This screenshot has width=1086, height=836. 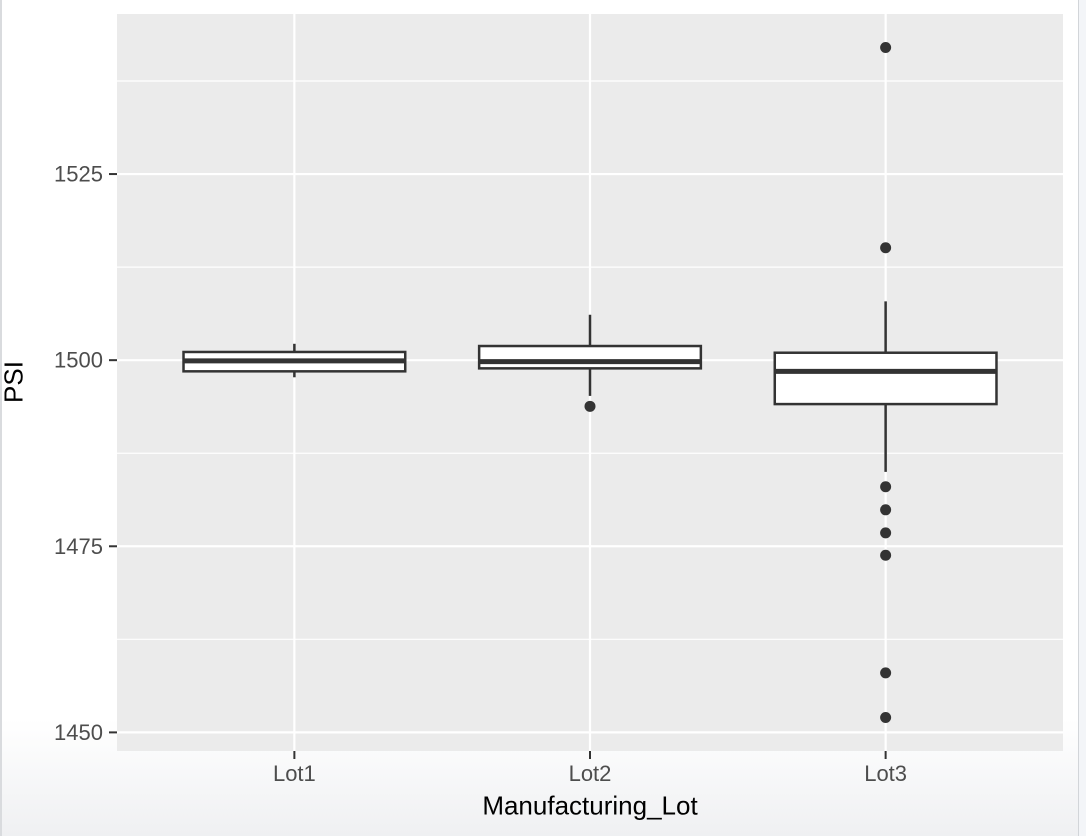 I want to click on x-axis-title: Manufacturing_Lot, so click(x=590, y=805).